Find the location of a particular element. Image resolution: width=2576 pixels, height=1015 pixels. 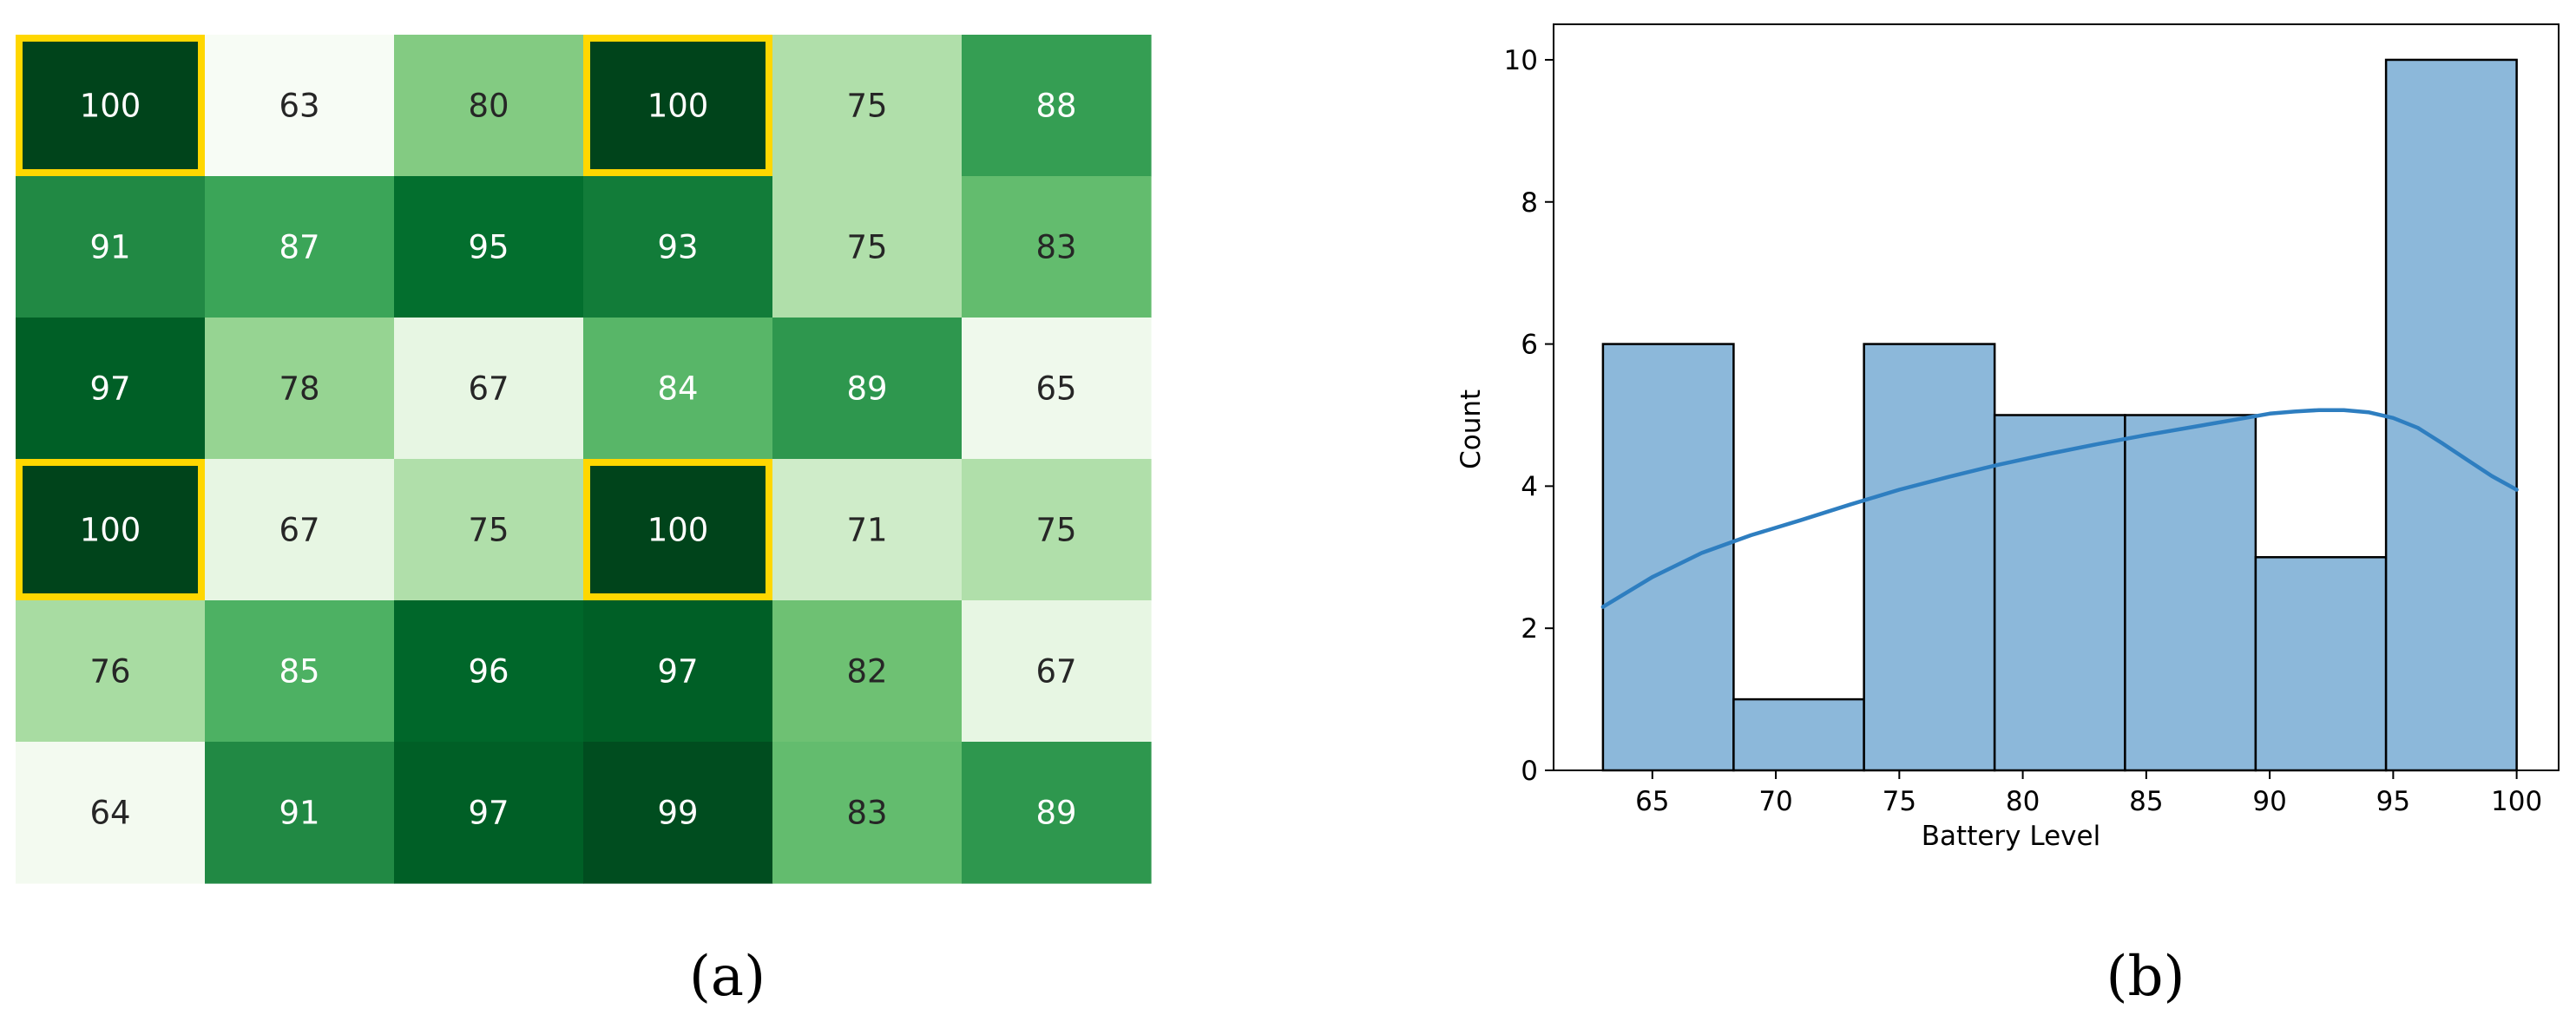

heatmap-cell-value: 87 is located at coordinates (299, 247).